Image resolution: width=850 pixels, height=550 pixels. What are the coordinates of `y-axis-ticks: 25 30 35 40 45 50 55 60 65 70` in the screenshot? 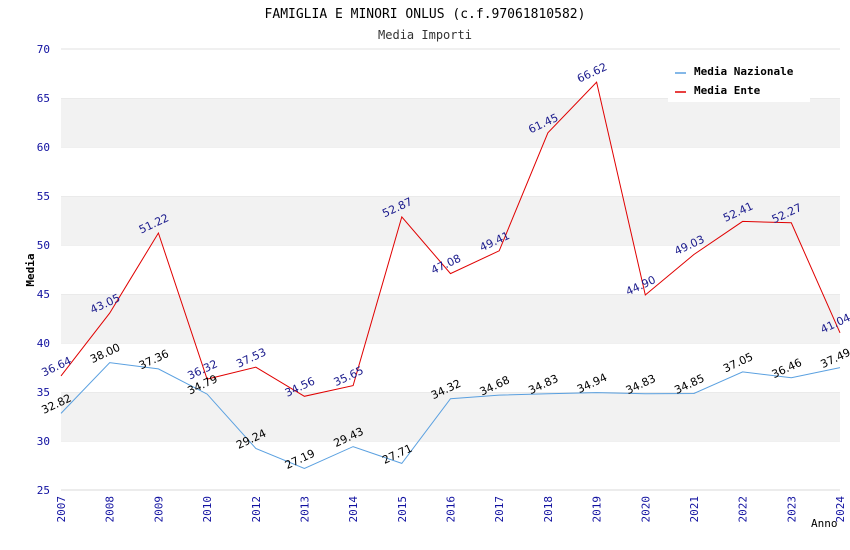 It's located at (43, 270).